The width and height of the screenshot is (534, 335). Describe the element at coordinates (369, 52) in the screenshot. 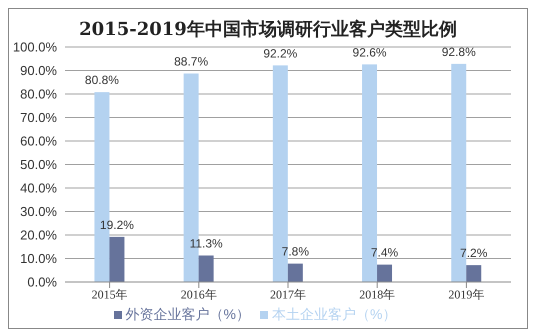

I see `text: 92.6%` at that location.